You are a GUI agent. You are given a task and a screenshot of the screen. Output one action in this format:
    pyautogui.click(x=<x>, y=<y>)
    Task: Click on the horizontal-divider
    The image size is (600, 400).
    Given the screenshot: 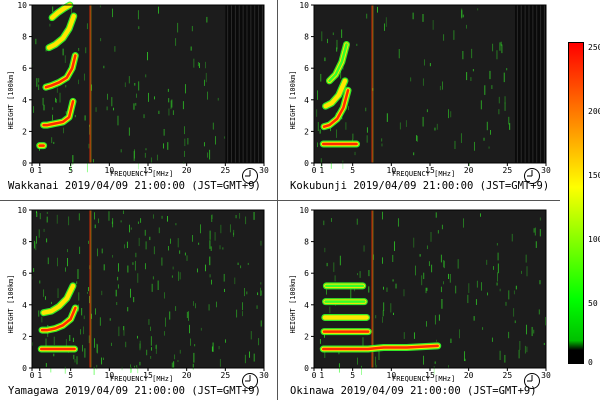 What is the action you would take?
    pyautogui.click(x=280, y=200)
    